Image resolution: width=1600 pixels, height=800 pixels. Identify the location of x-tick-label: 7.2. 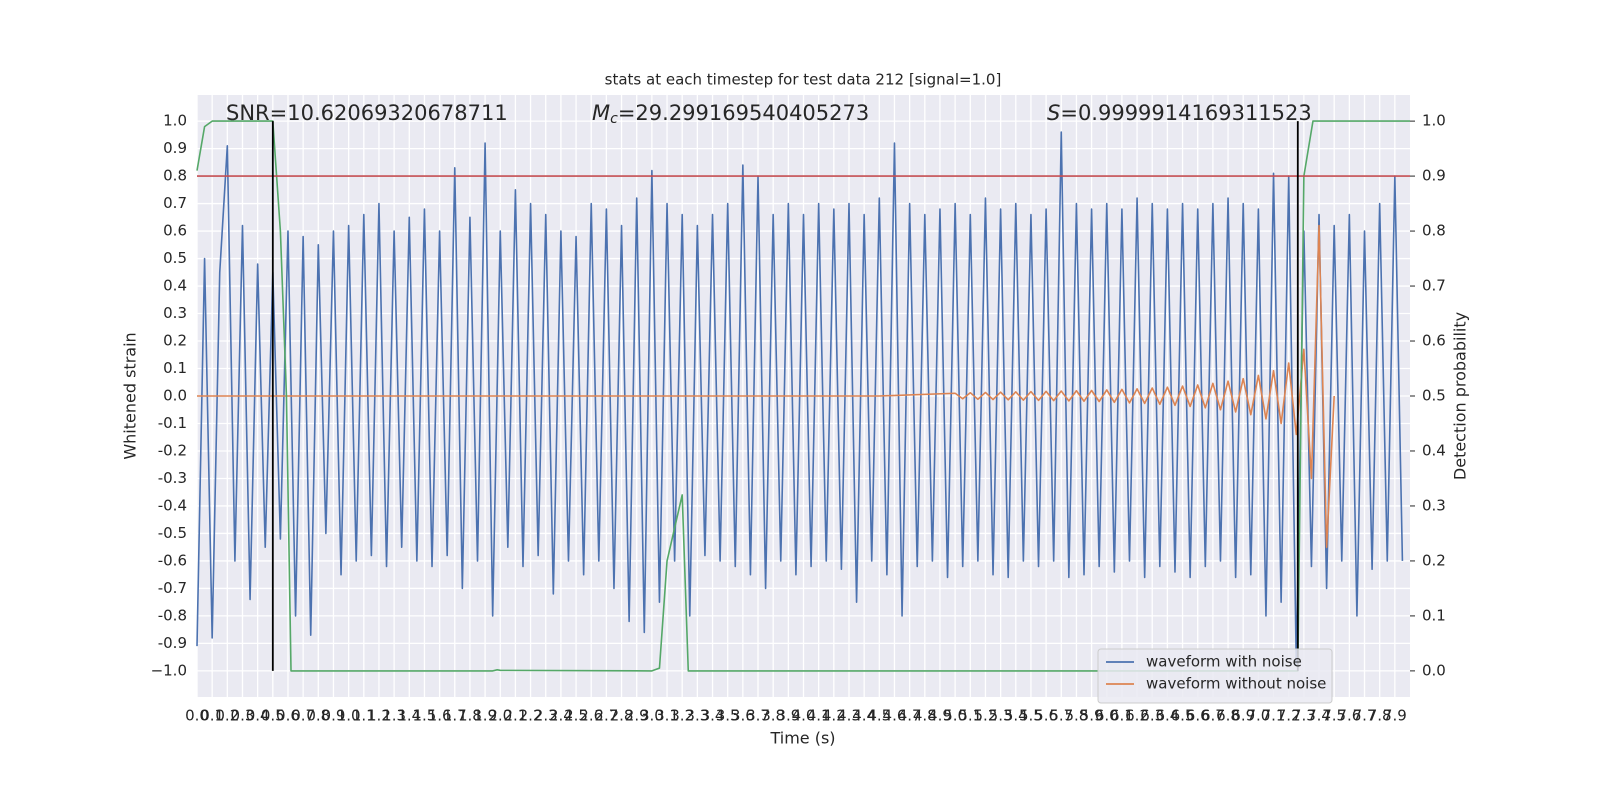
(1289, 716).